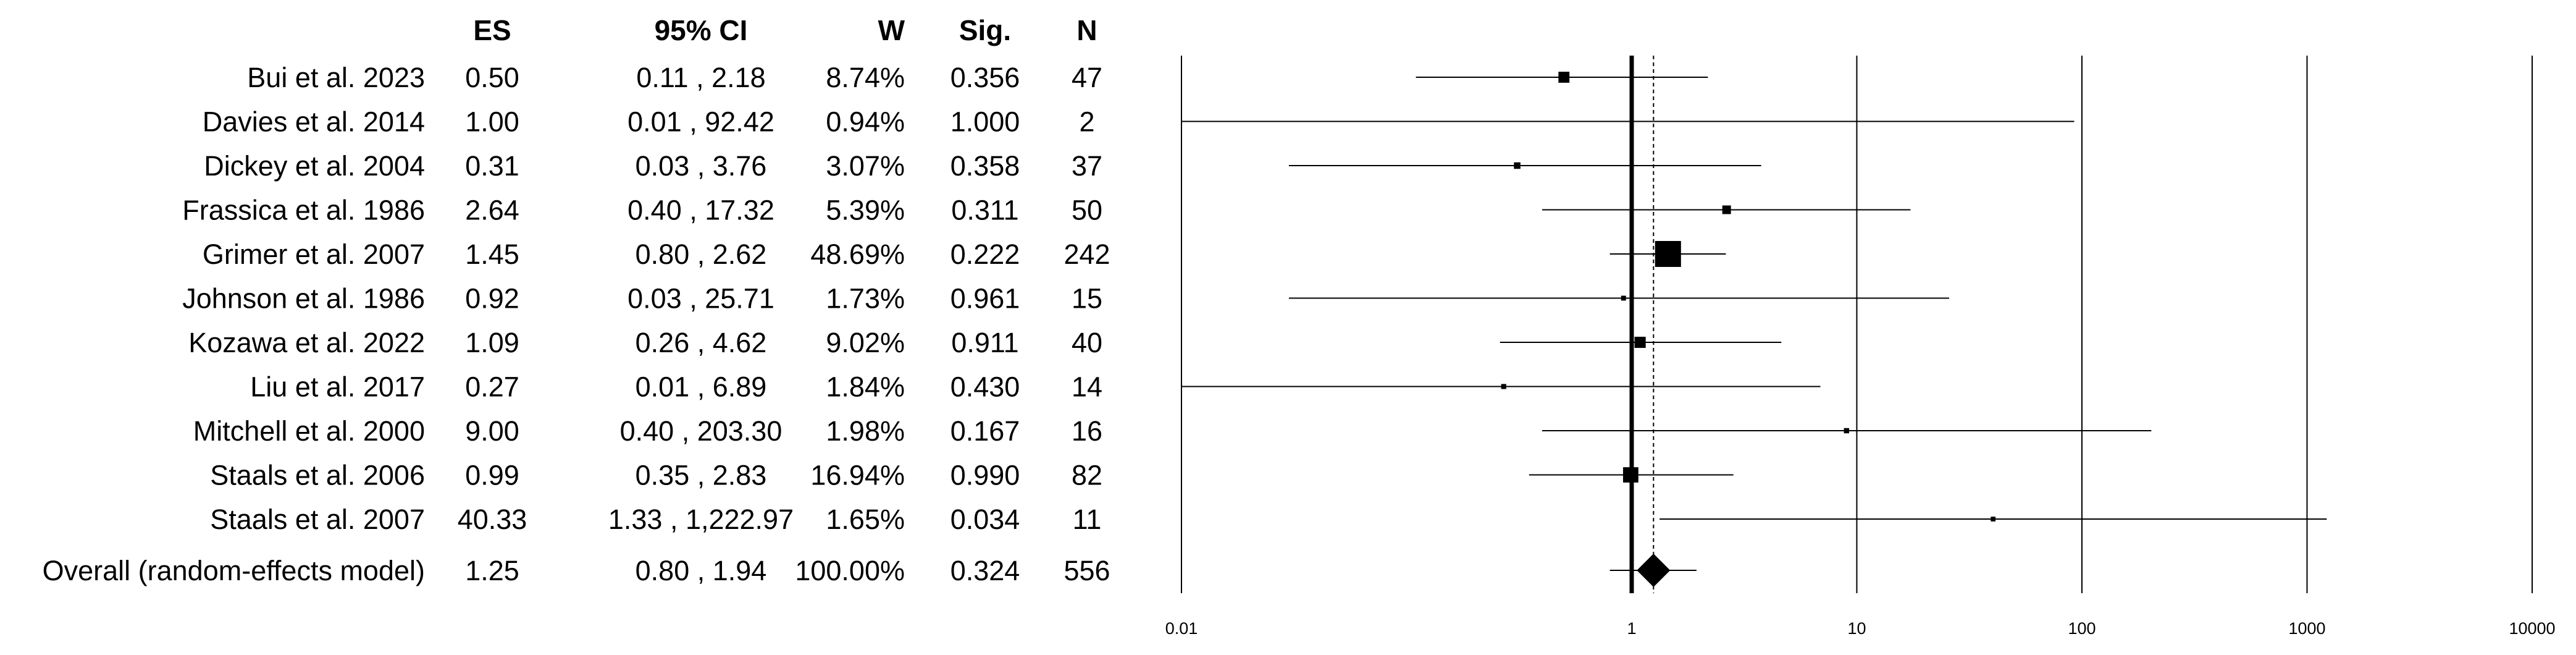 Image resolution: width=2576 pixels, height=655 pixels. I want to click on study-row-weight: 0.94%, so click(866, 122).